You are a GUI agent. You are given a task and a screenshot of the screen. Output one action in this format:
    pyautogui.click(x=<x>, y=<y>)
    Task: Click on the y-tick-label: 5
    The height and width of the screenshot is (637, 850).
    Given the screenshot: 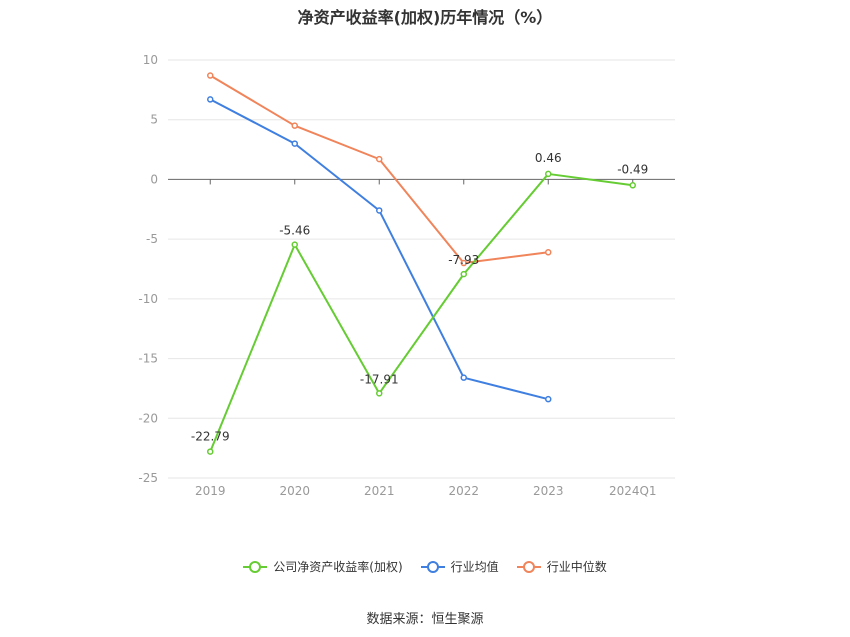 What is the action you would take?
    pyautogui.click(x=154, y=120)
    